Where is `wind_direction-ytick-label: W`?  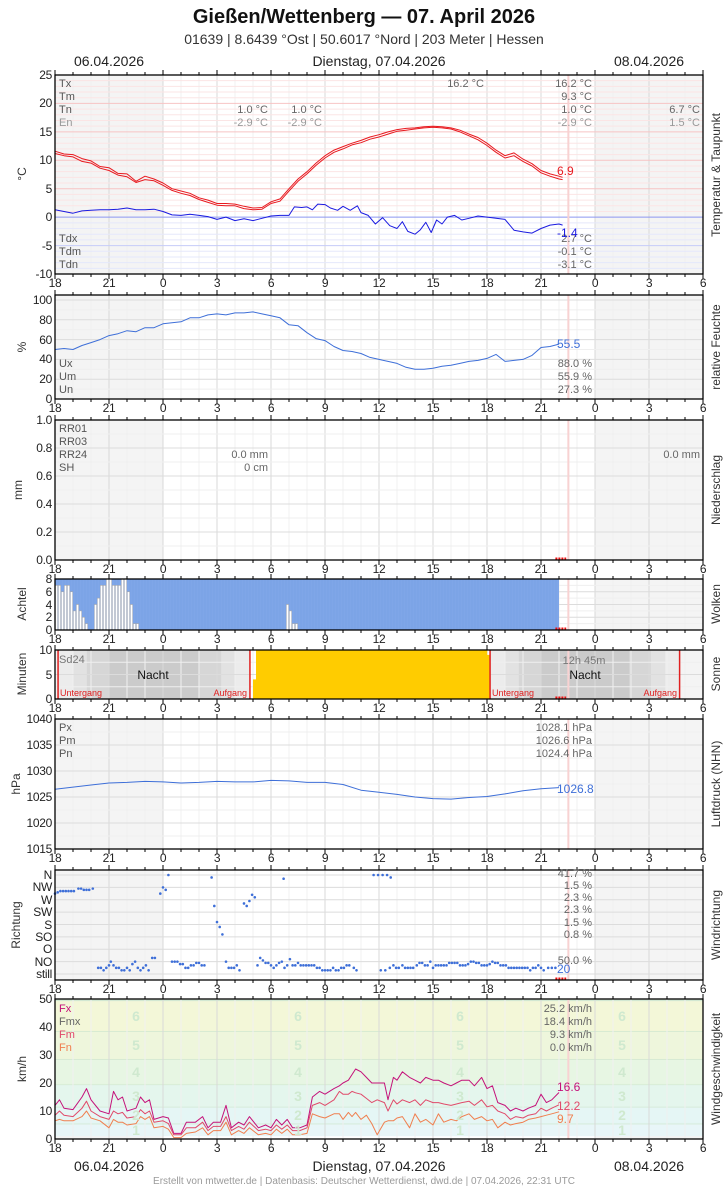 wind_direction-ytick-label: W is located at coordinates (46, 899).